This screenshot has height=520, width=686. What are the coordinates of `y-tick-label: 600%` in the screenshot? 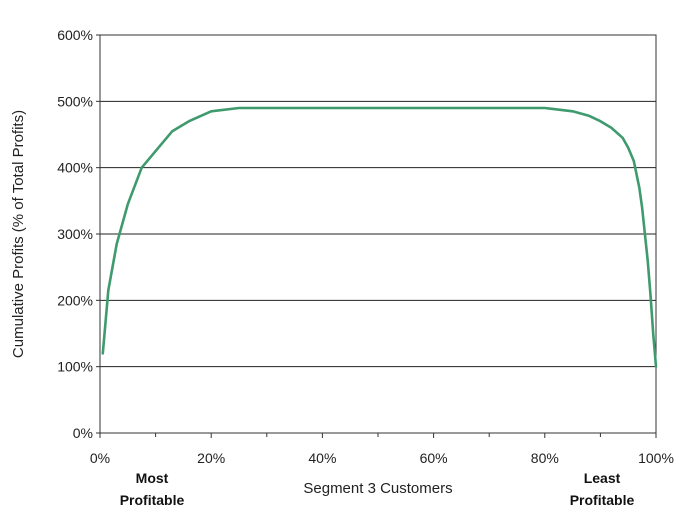 It's located at (75, 35).